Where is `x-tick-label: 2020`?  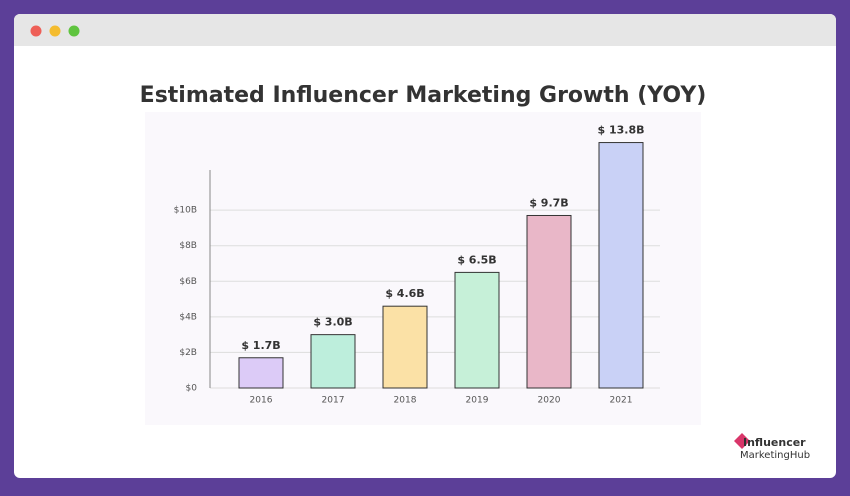 x-tick-label: 2020 is located at coordinates (549, 401).